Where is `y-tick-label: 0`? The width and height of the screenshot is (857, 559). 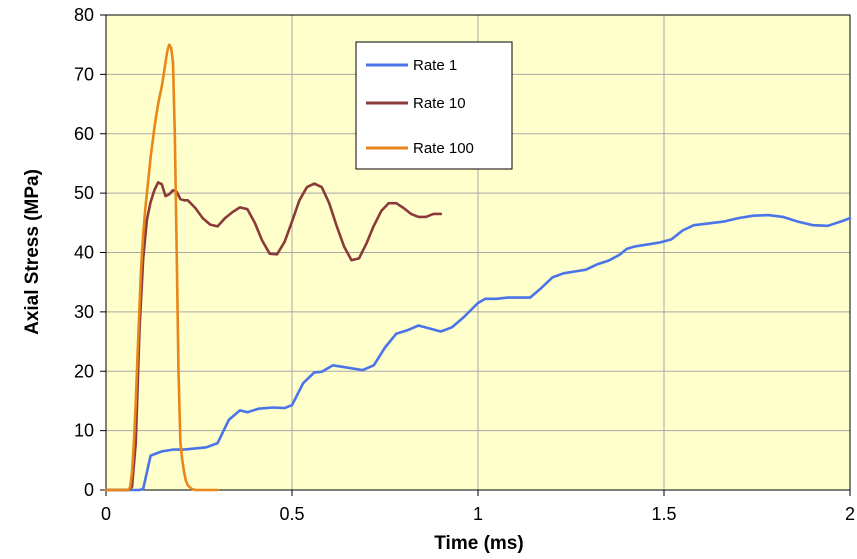 y-tick-label: 0 is located at coordinates (89, 490).